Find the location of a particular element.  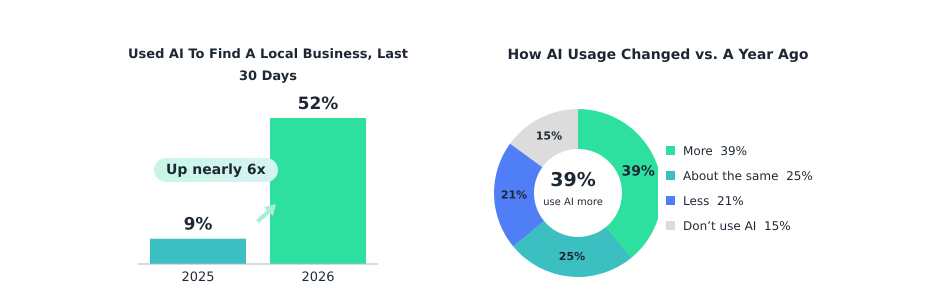

text: 39% is located at coordinates (573, 180).